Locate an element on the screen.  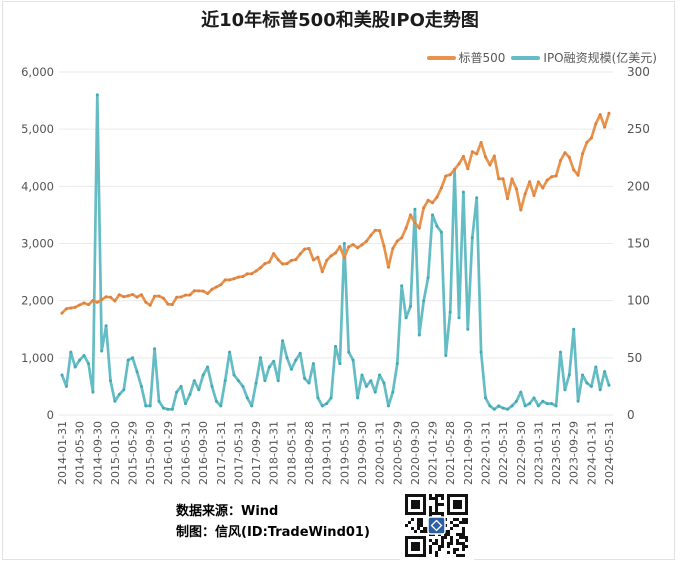
right-axis-tick: 150 is located at coordinates (638, 244).